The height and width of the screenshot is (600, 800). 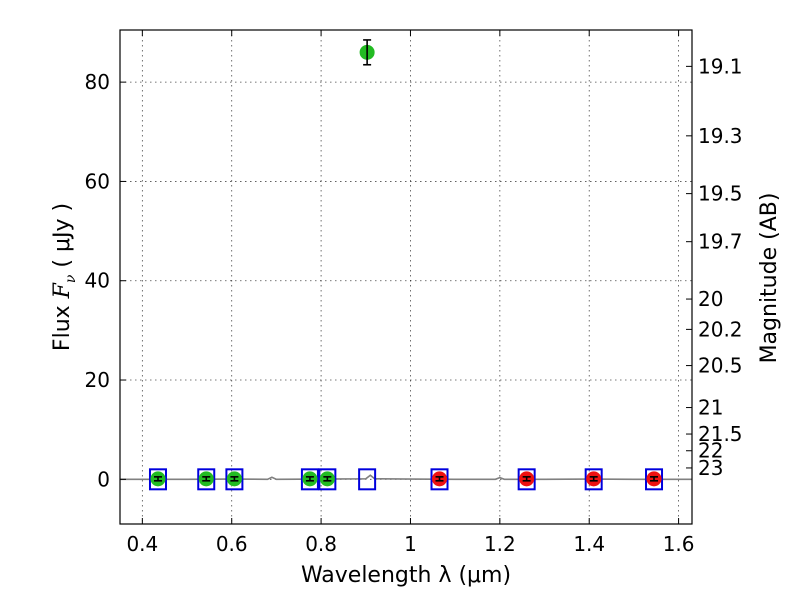 I want to click on magnitude-tick-label: 20.5, so click(x=720, y=366).